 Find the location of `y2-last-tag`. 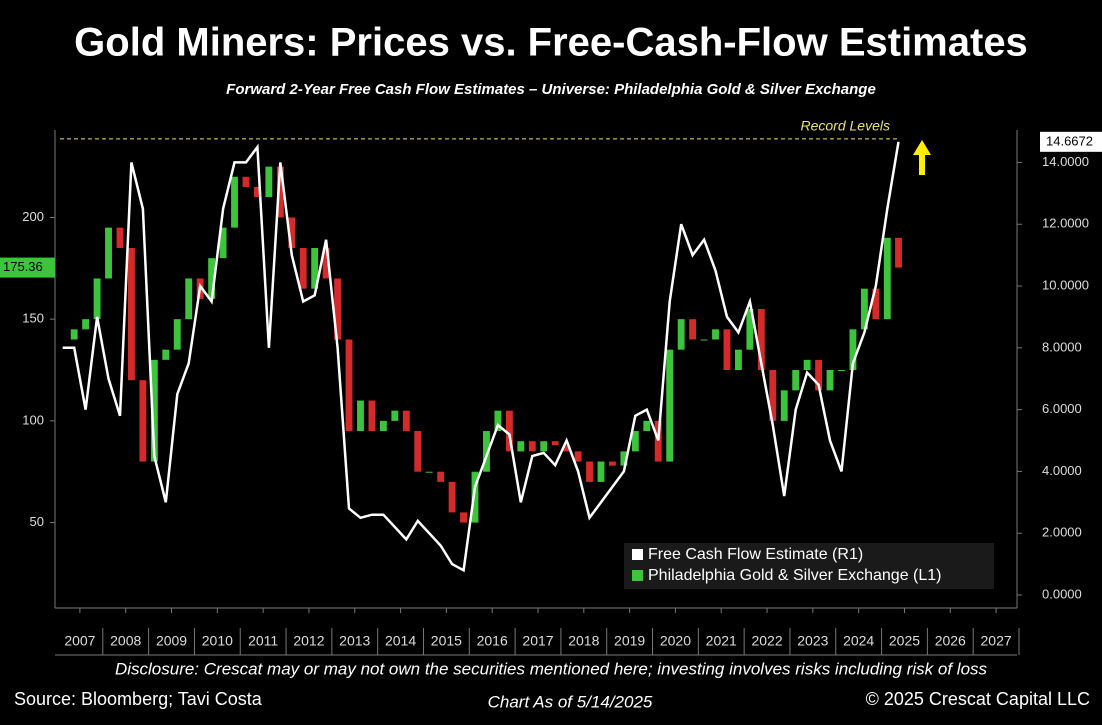

y2-last-tag is located at coordinates (1071, 141).